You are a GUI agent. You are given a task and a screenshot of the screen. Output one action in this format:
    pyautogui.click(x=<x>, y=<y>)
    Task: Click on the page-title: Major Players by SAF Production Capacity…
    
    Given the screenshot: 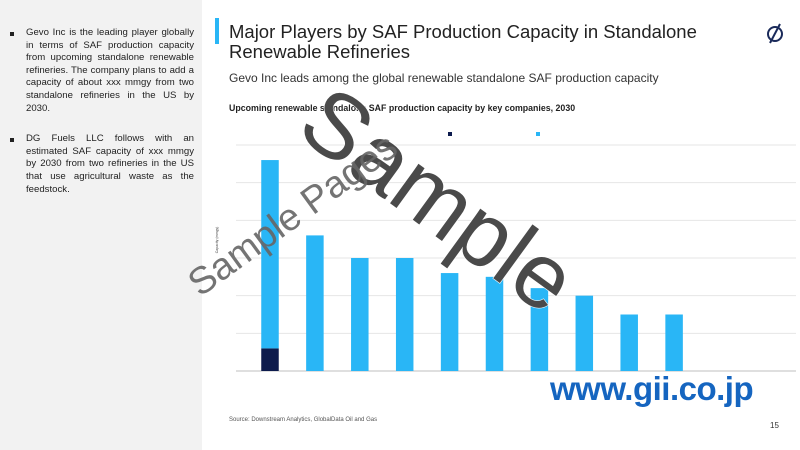 What is the action you would take?
    pyautogui.click(x=463, y=41)
    